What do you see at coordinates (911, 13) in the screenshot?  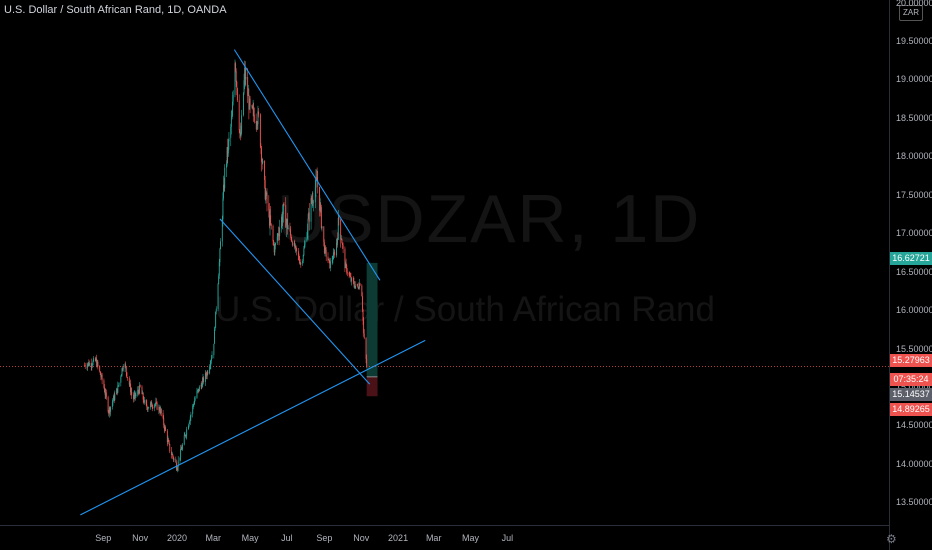 I see `currency-button: ZAR` at bounding box center [911, 13].